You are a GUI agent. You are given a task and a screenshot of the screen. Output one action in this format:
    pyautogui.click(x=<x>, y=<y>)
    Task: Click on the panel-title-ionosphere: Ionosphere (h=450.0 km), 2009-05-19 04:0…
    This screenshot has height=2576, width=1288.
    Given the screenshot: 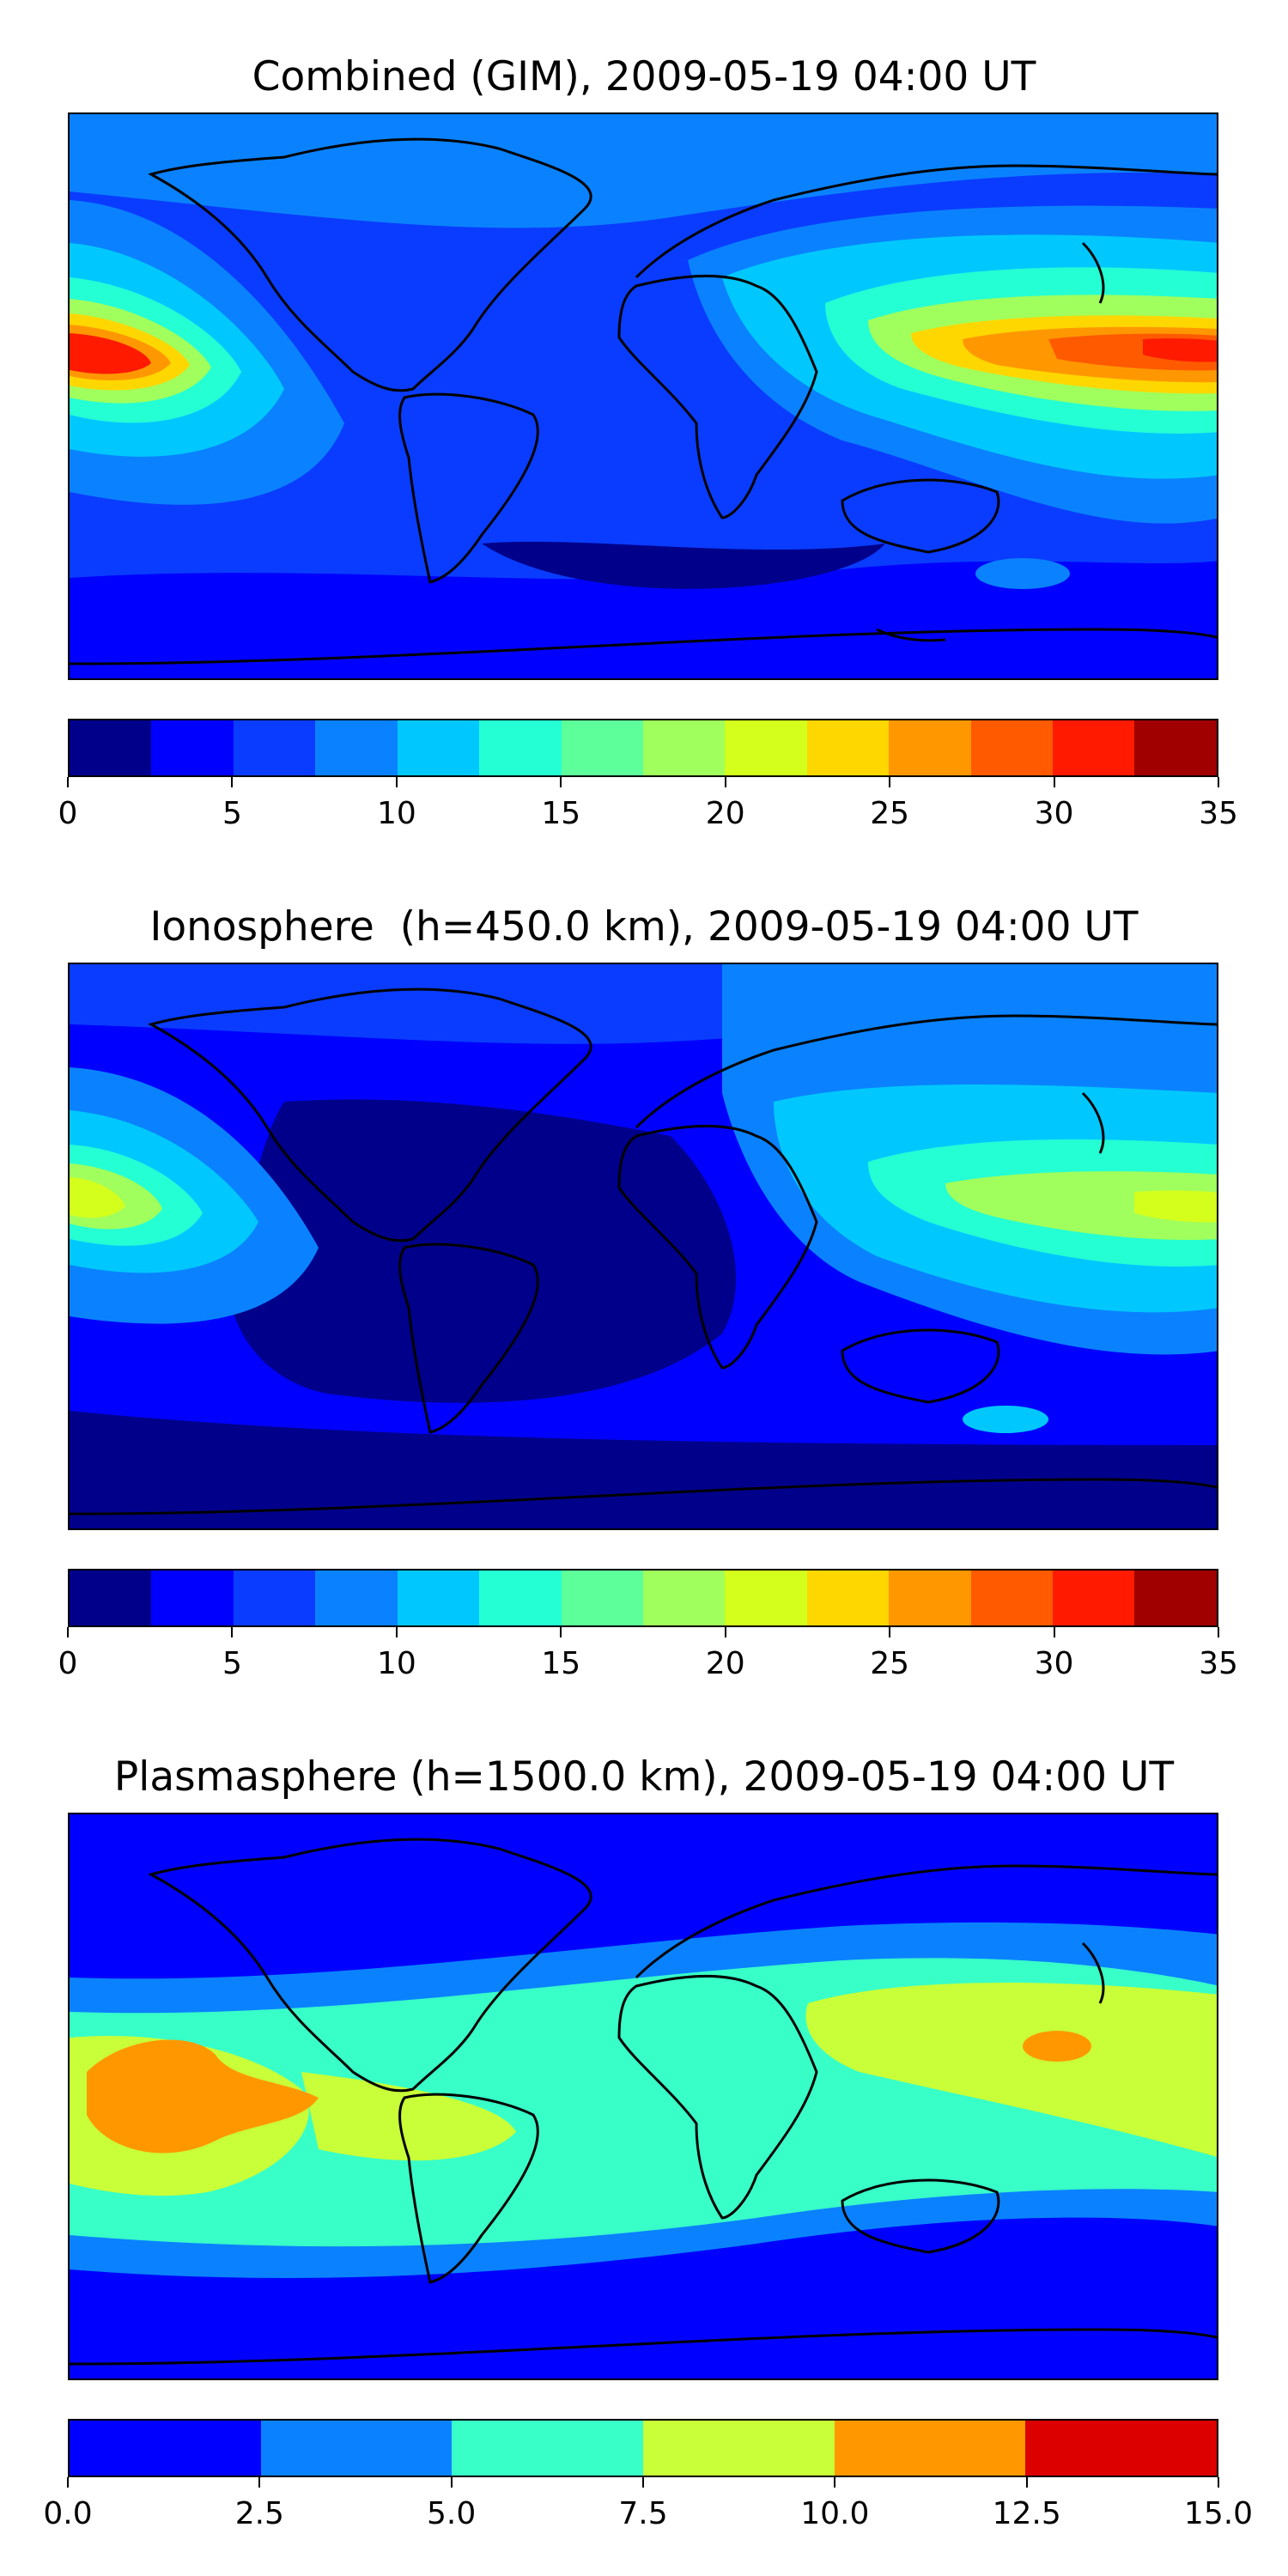 What is the action you would take?
    pyautogui.click(x=644, y=927)
    